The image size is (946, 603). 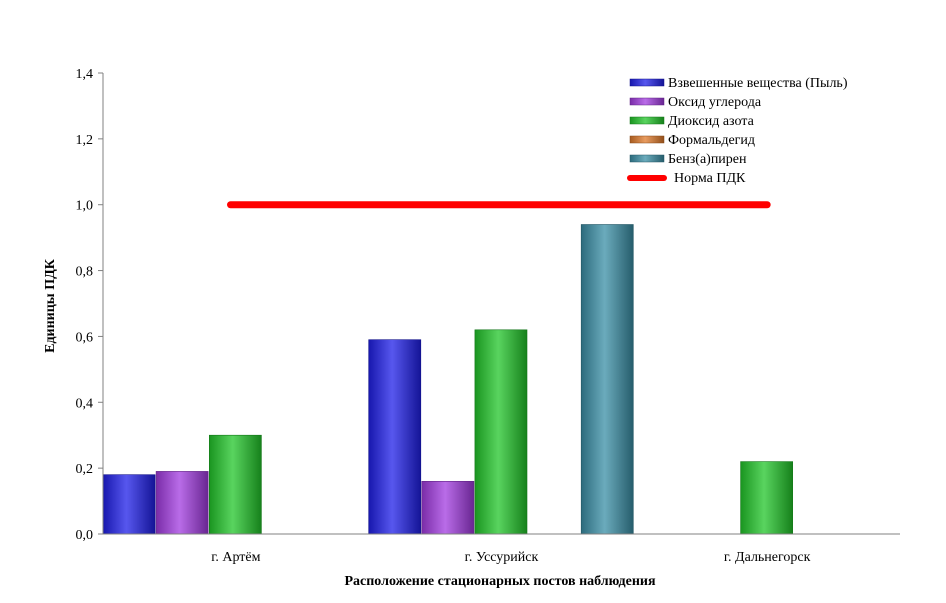 I want to click on legend-label: Диоксид азота, so click(x=711, y=121).